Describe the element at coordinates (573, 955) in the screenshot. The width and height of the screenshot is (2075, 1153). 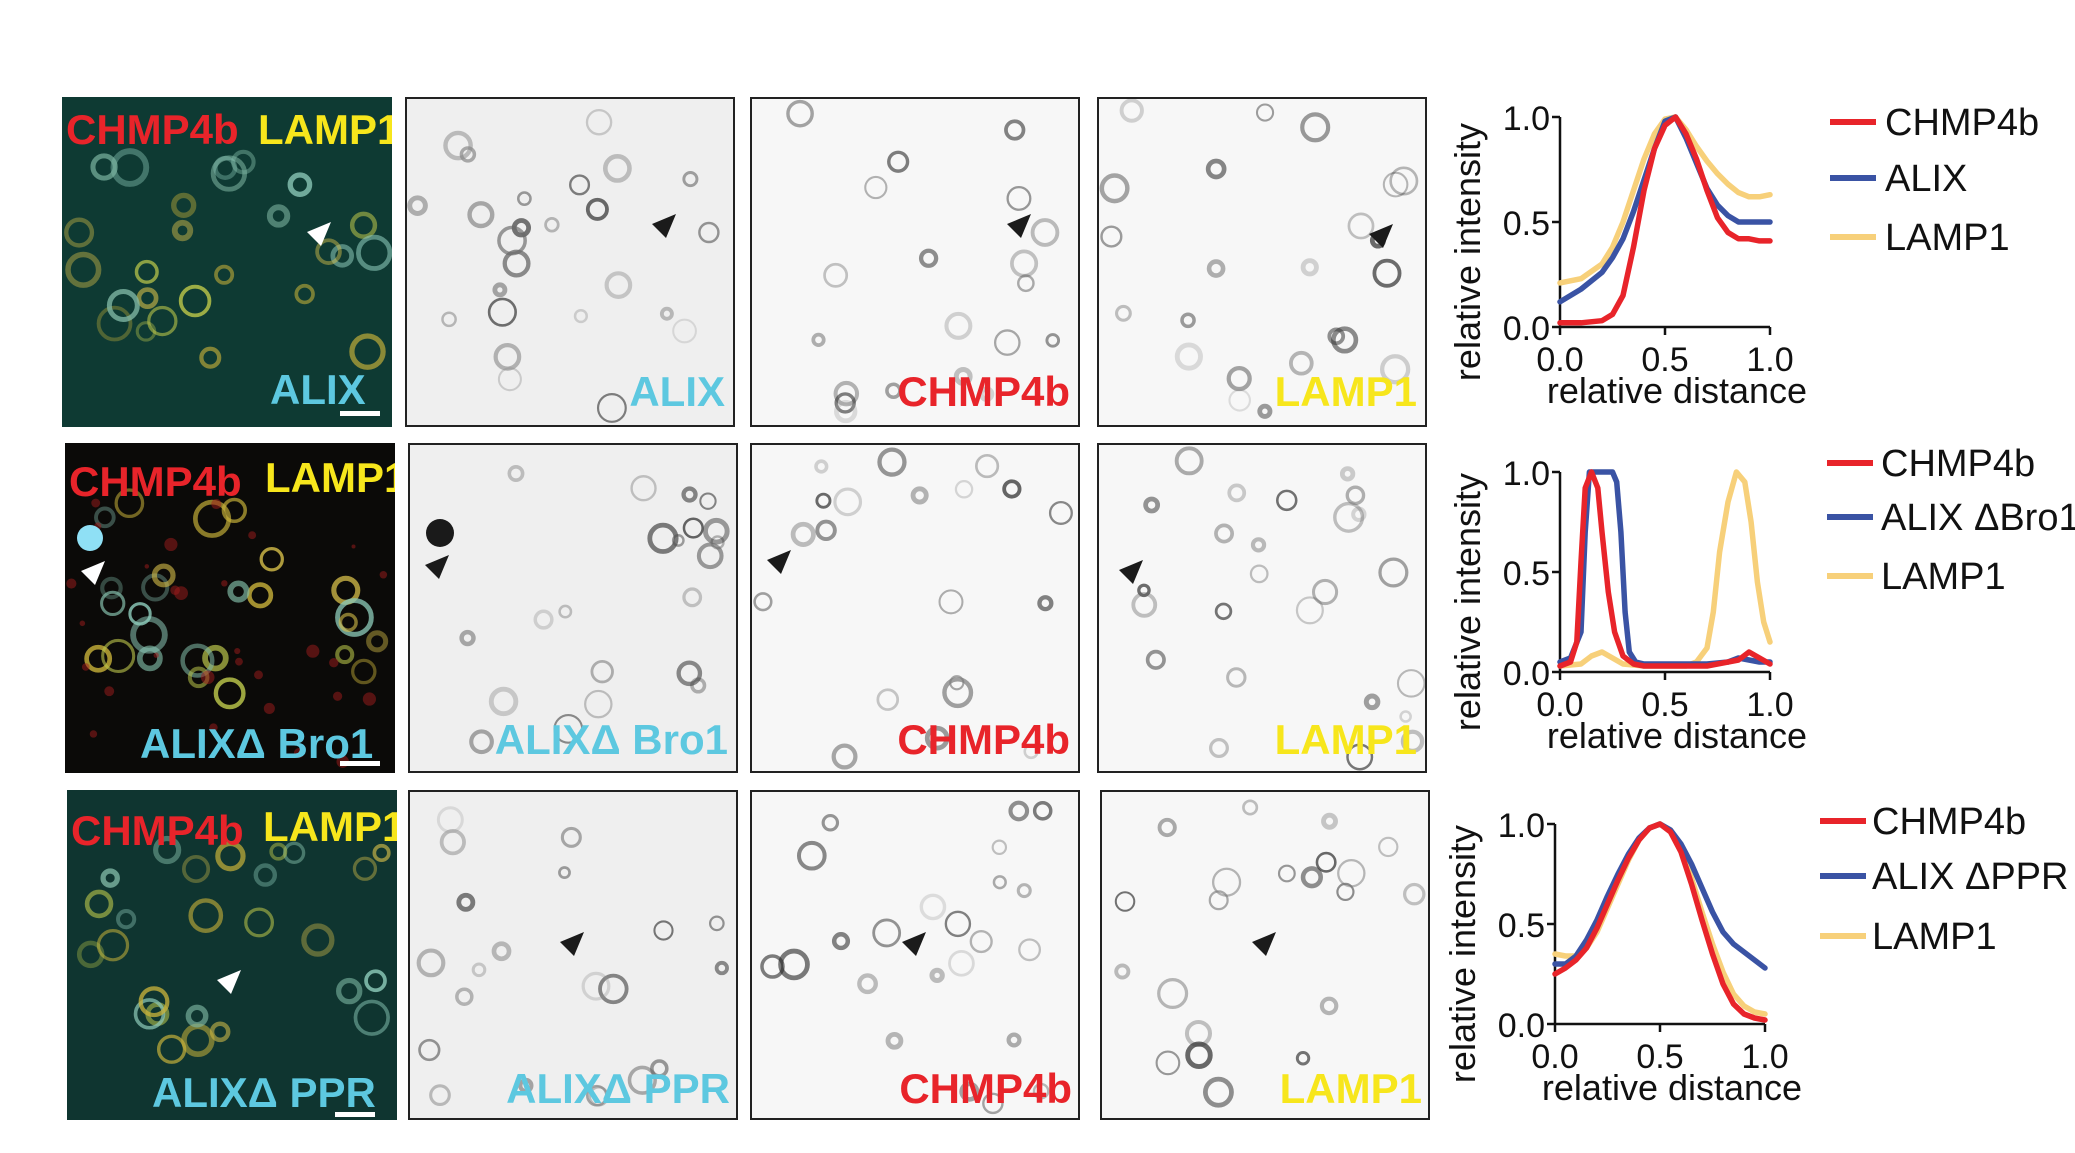
I see `gray-image-row3-alix-ppr: ALIXΔ PPR` at that location.